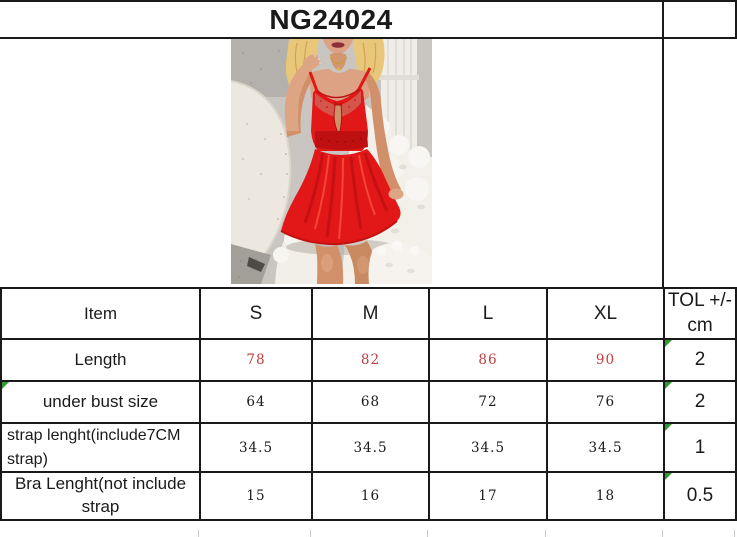  Describe the element at coordinates (100, 402) in the screenshot. I see `row-label-under-bust: under bust size` at that location.